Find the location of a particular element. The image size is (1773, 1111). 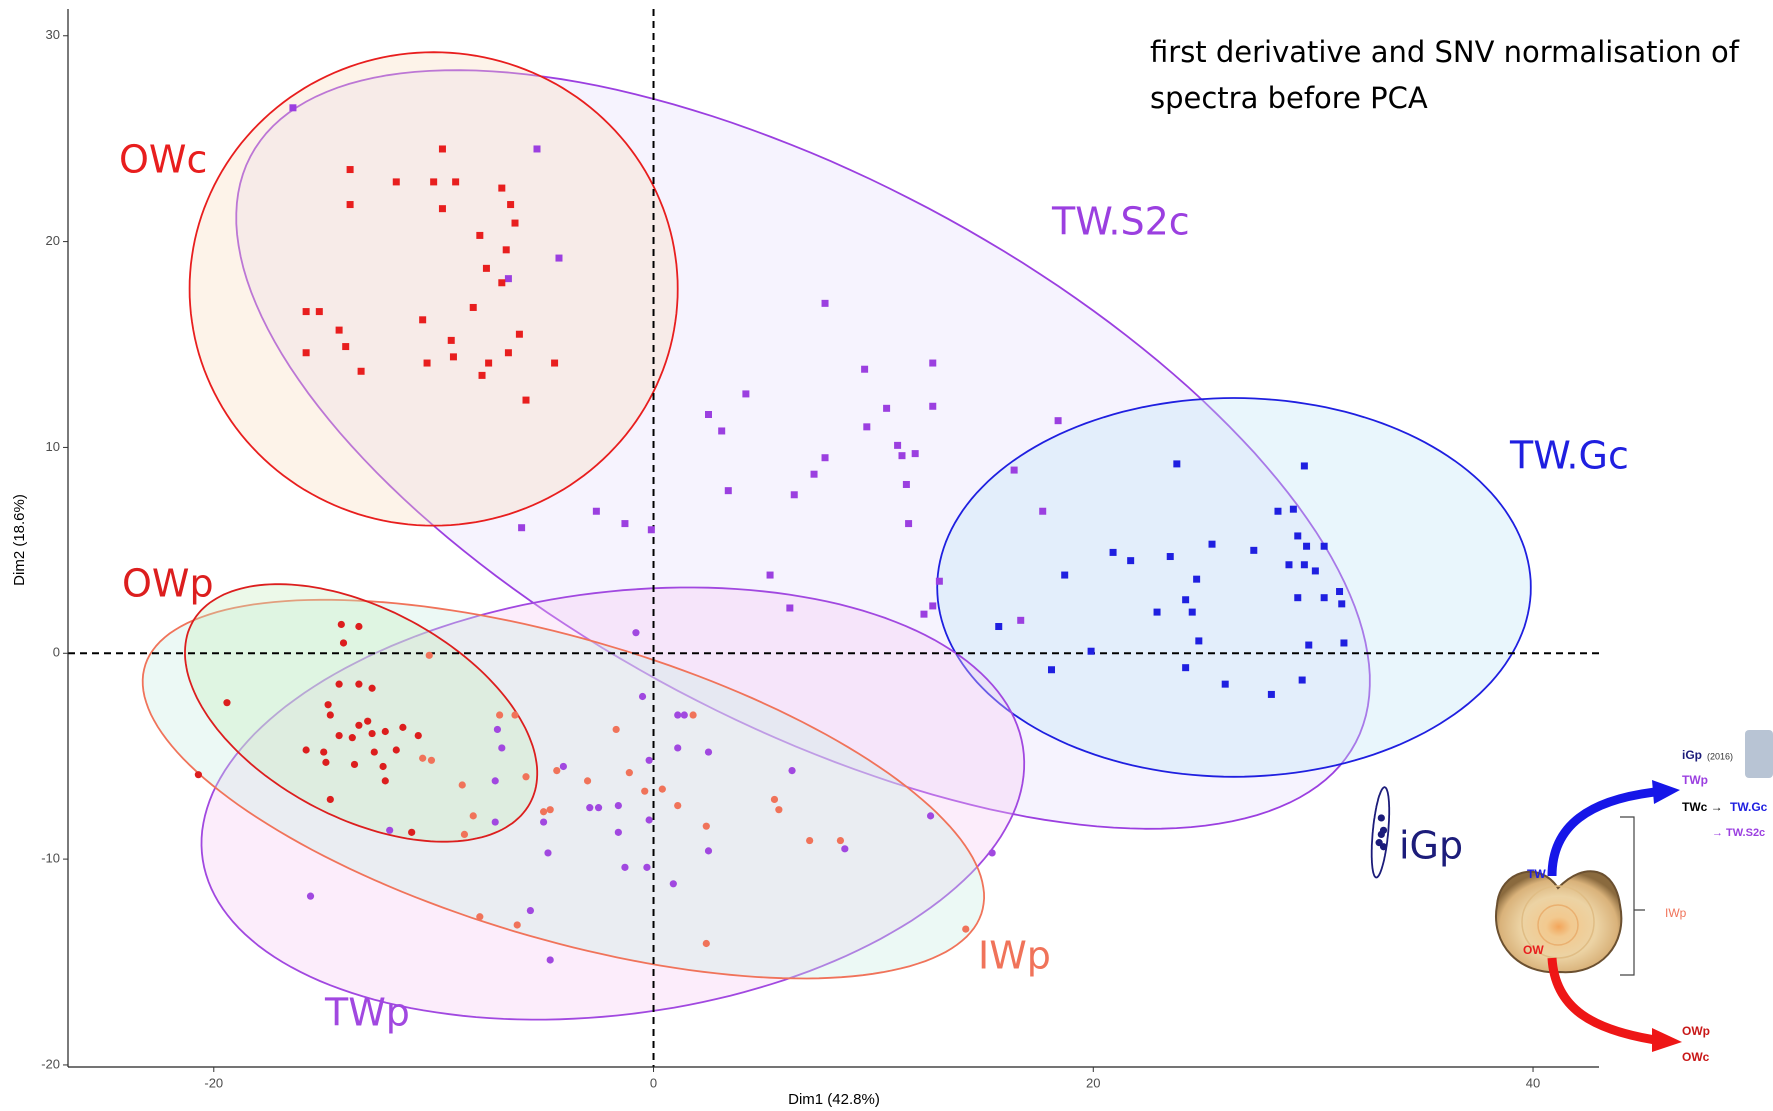

x-tick-label: 0 is located at coordinates (653, 1082).